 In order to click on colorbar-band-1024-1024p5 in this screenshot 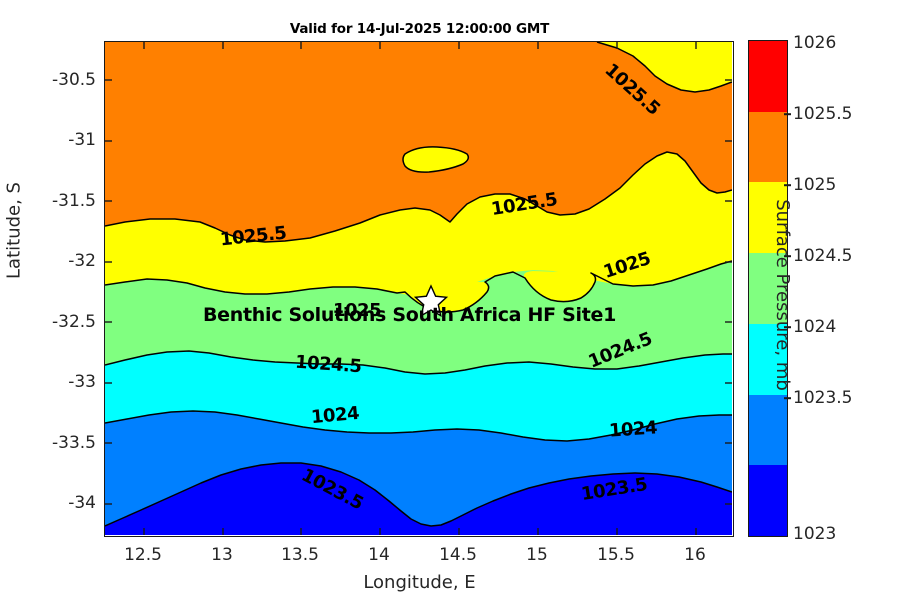, I will do `click(768, 288)`.